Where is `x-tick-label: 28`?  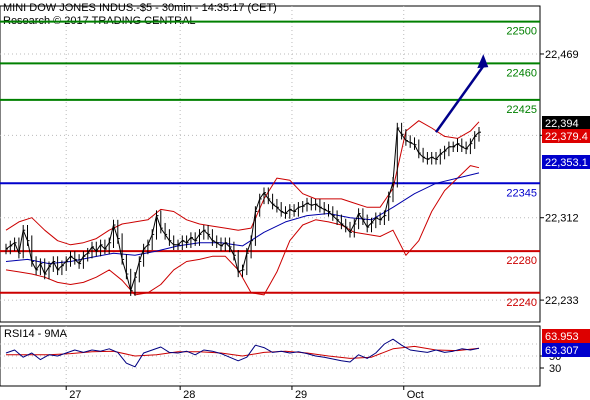
x-tick-label: 28 is located at coordinates (189, 394).